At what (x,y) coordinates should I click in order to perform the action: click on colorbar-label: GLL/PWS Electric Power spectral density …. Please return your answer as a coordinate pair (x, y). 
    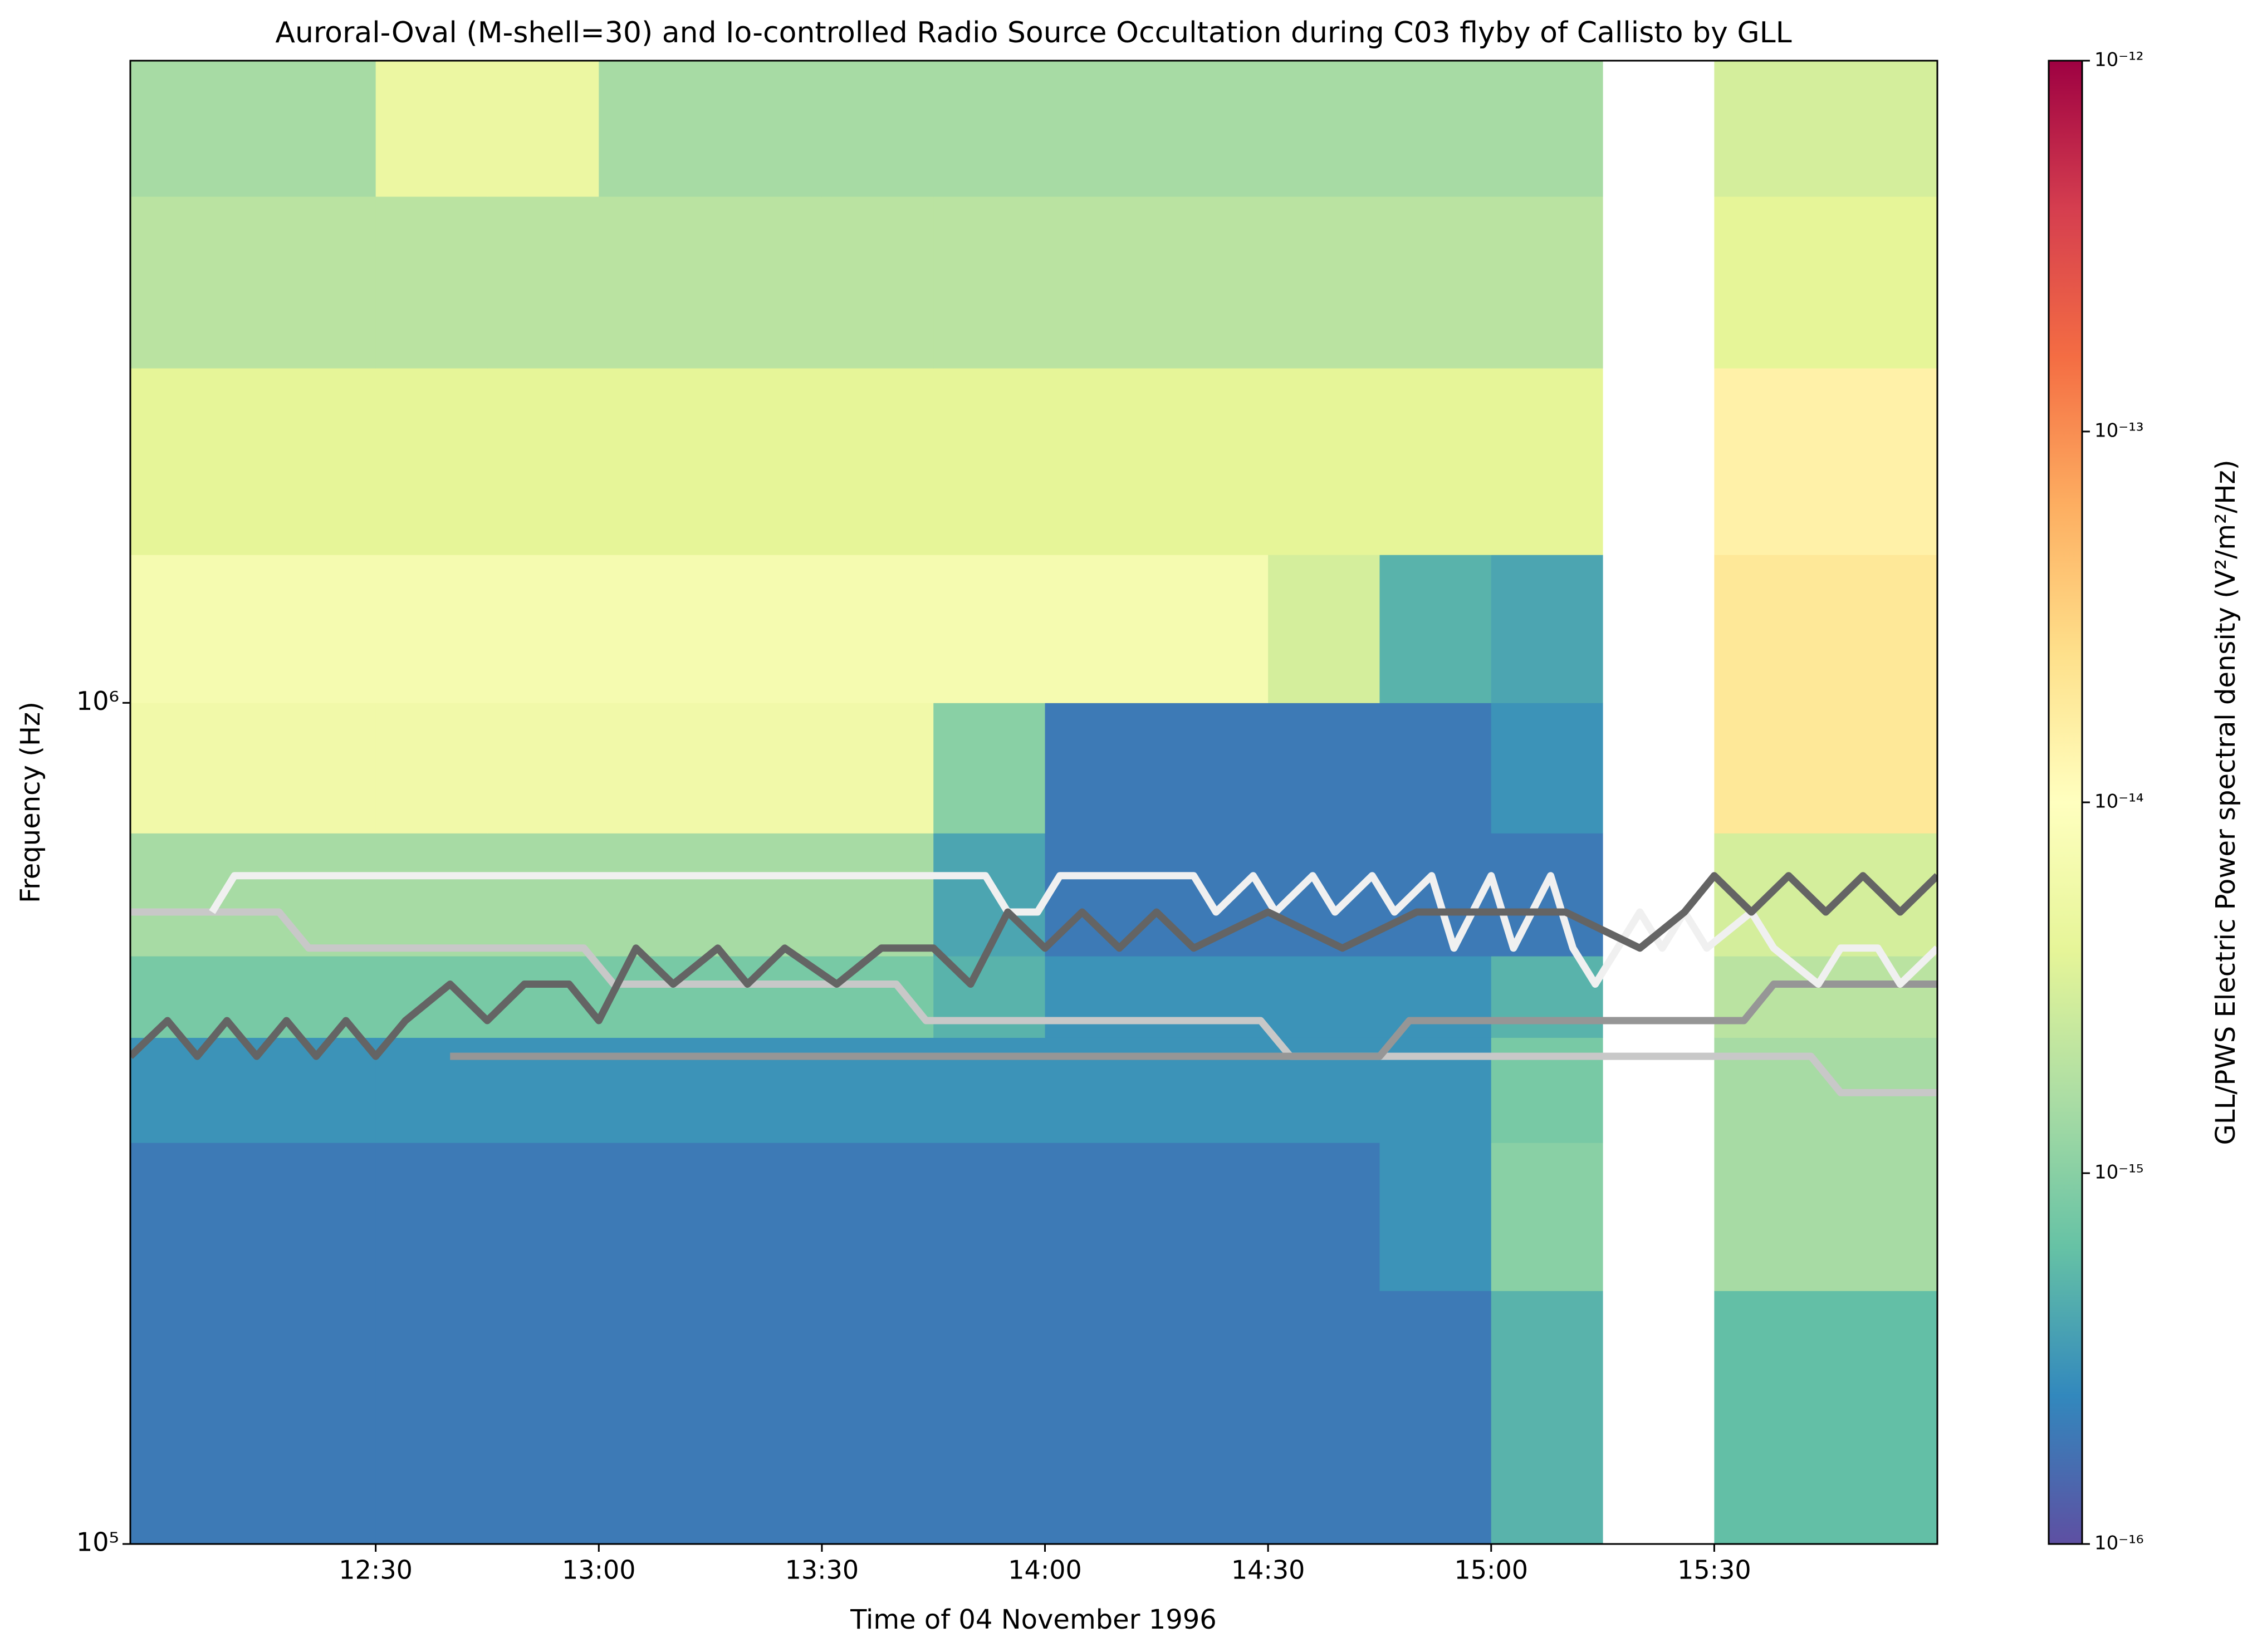
    Looking at the image, I should click on (2225, 802).